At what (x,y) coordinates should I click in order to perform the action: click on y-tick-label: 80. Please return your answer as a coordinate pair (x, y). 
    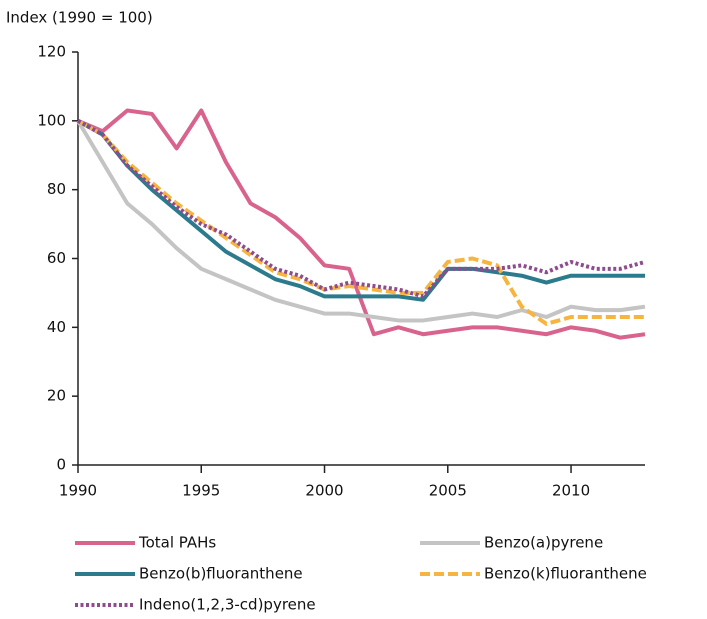
    Looking at the image, I should click on (56, 189).